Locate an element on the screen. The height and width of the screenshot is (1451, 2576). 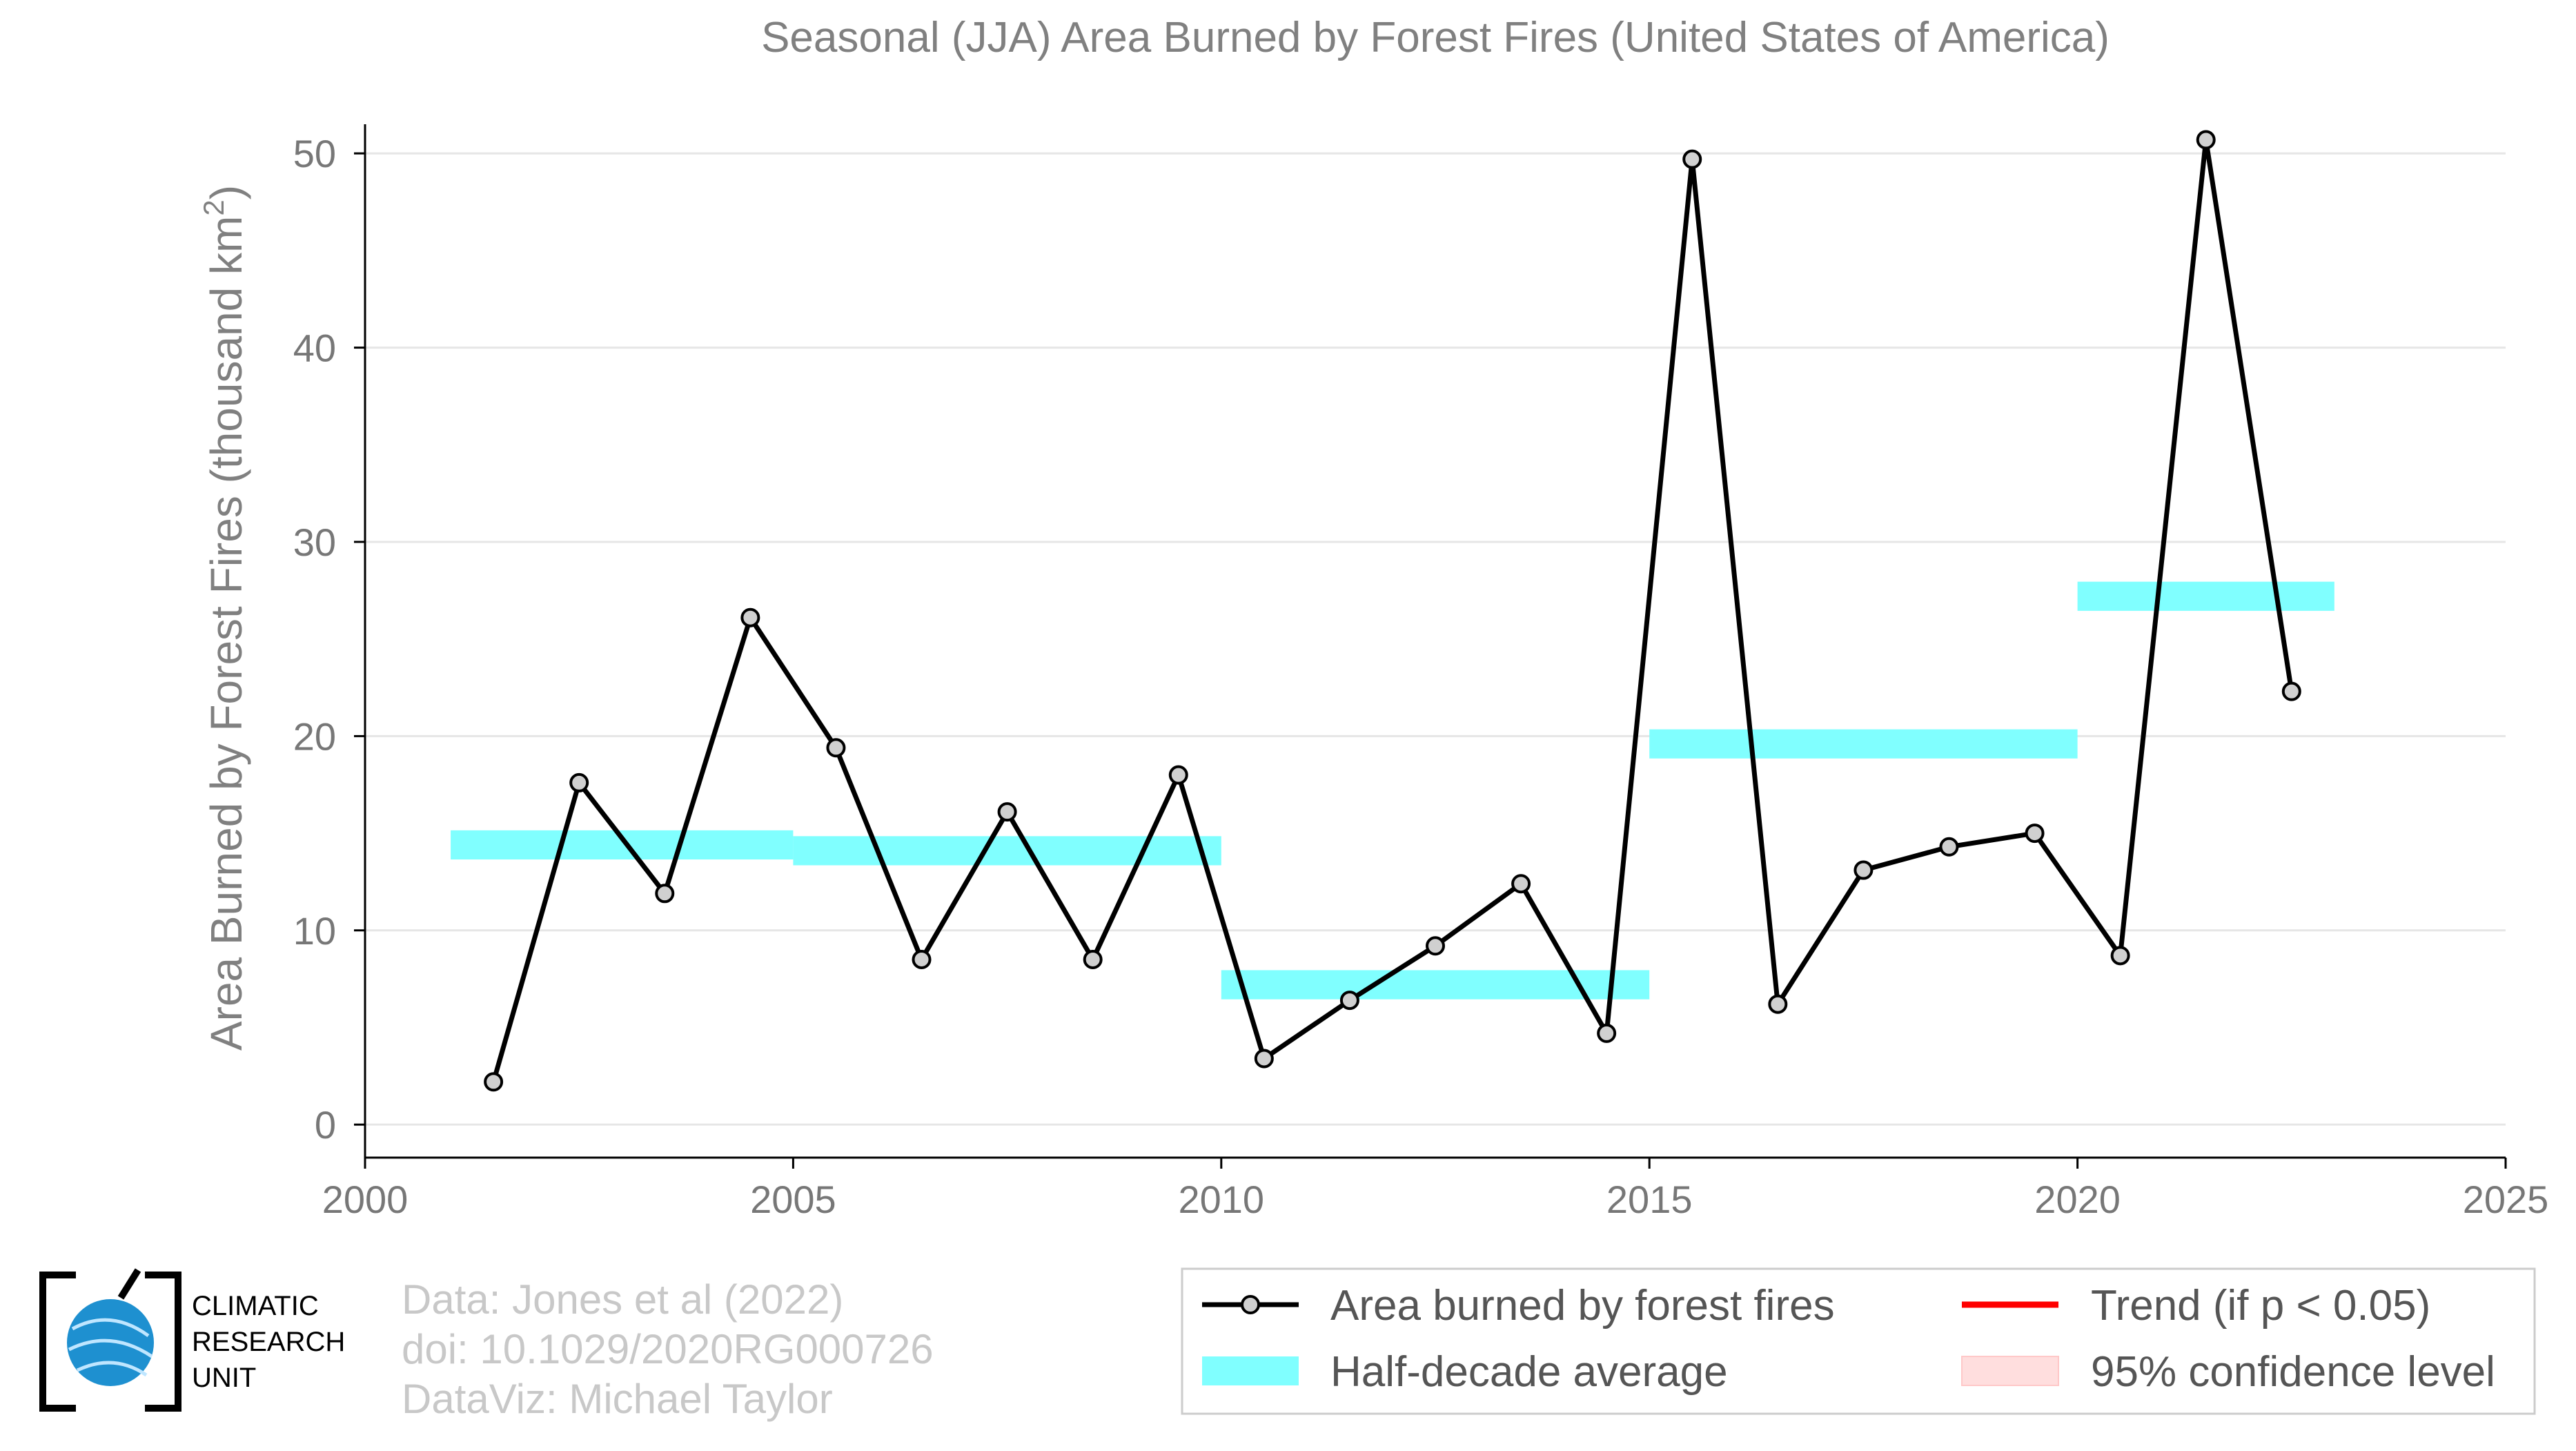
x-tick-label-2015: 2015 is located at coordinates (1649, 1199).